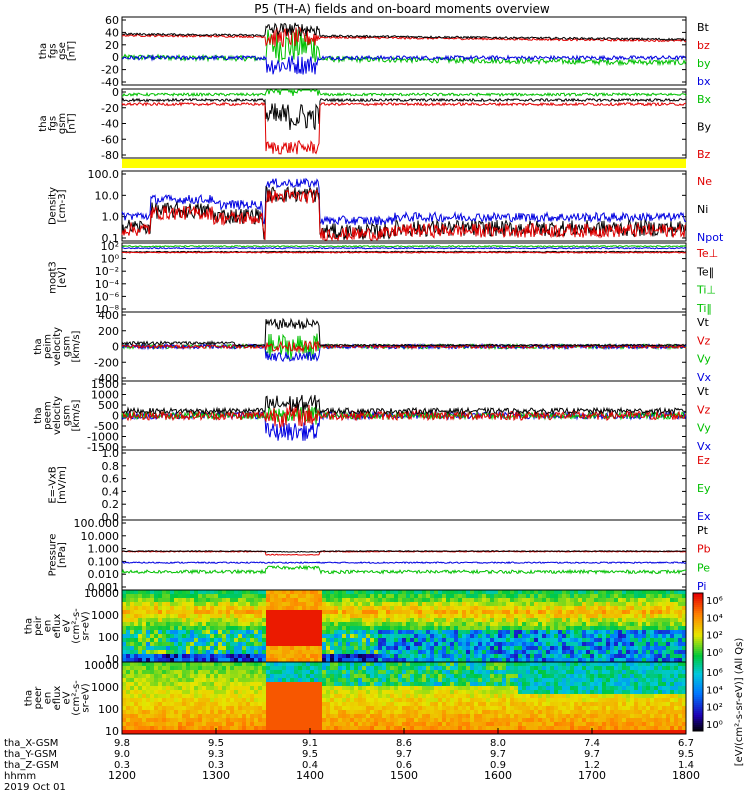 The width and height of the screenshot is (750, 800). What do you see at coordinates (404, 37) in the screenshot?
I see `trace-bz-gse` at bounding box center [404, 37].